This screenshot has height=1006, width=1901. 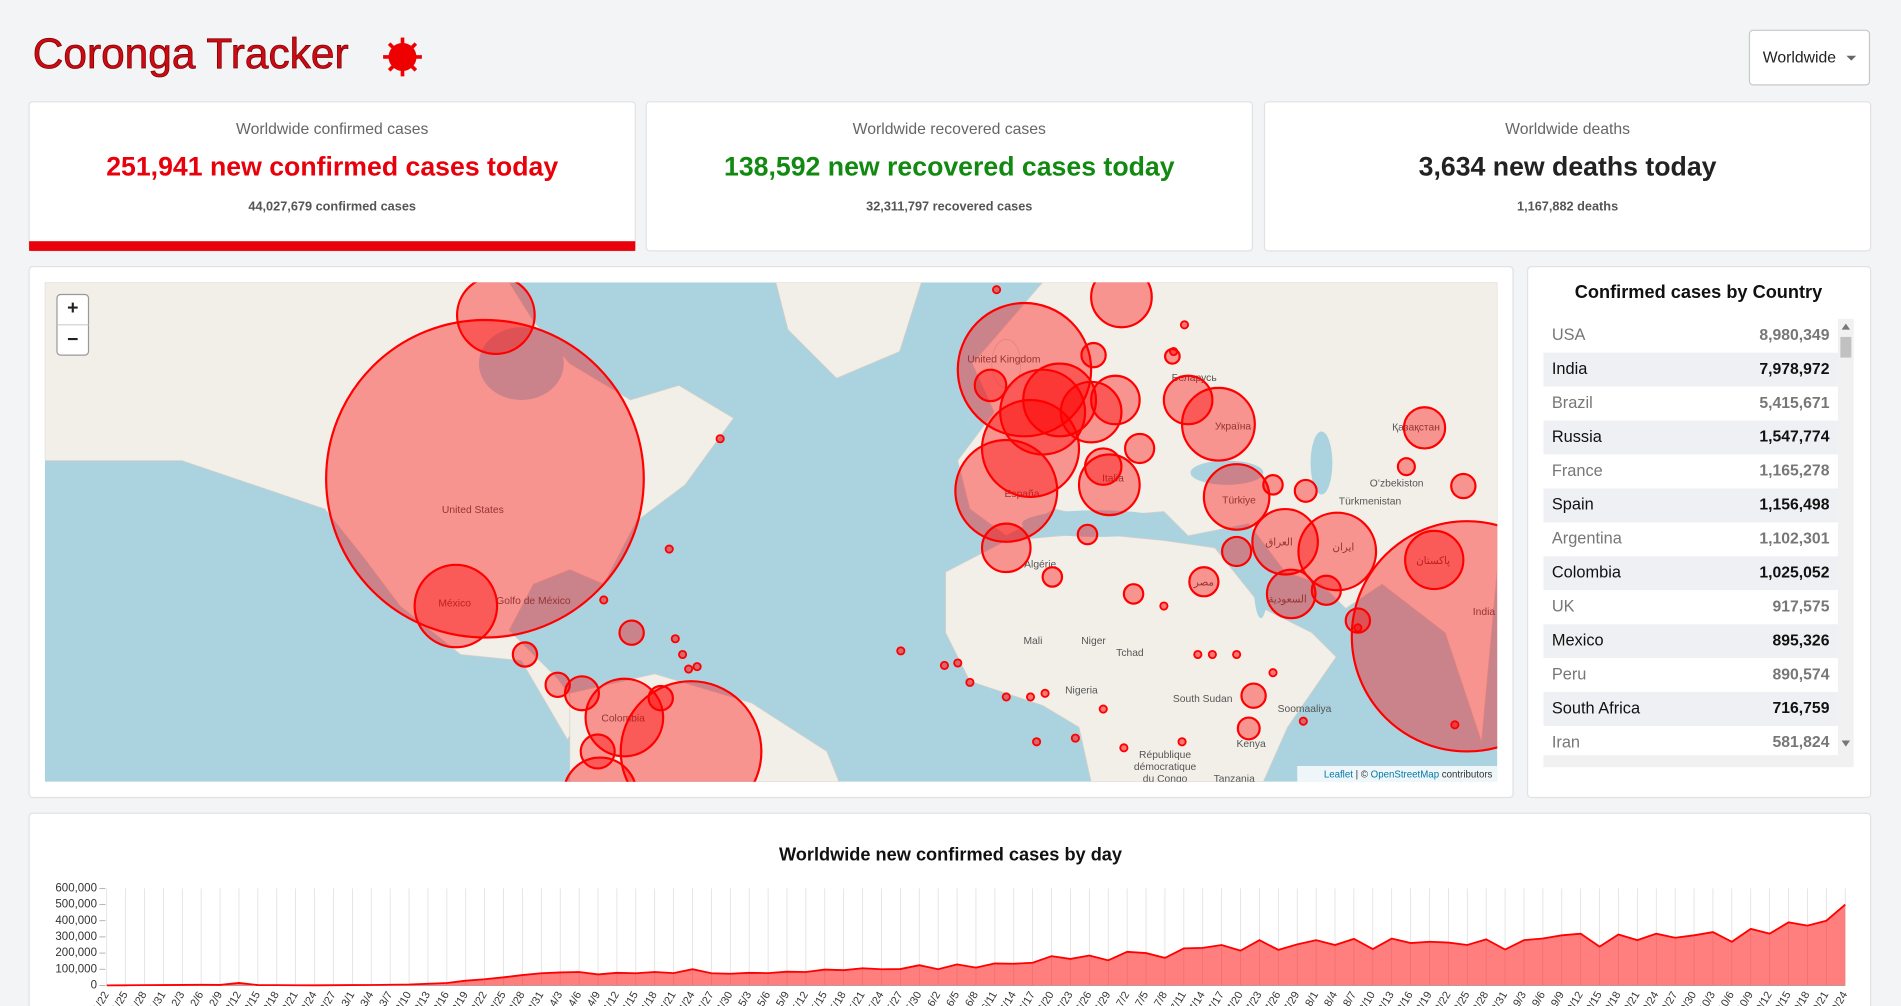 What do you see at coordinates (1690, 709) in the screenshot?
I see `table-row: South Africa 716,759` at bounding box center [1690, 709].